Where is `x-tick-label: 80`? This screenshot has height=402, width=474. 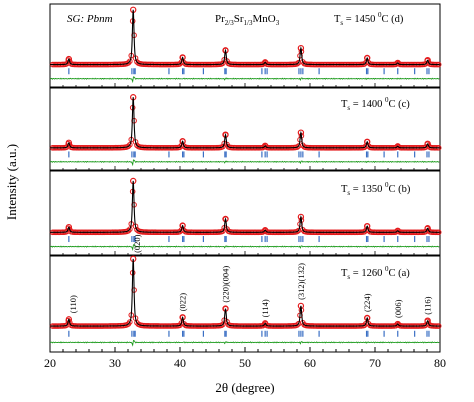 x-tick-label: 80 is located at coordinates (440, 363).